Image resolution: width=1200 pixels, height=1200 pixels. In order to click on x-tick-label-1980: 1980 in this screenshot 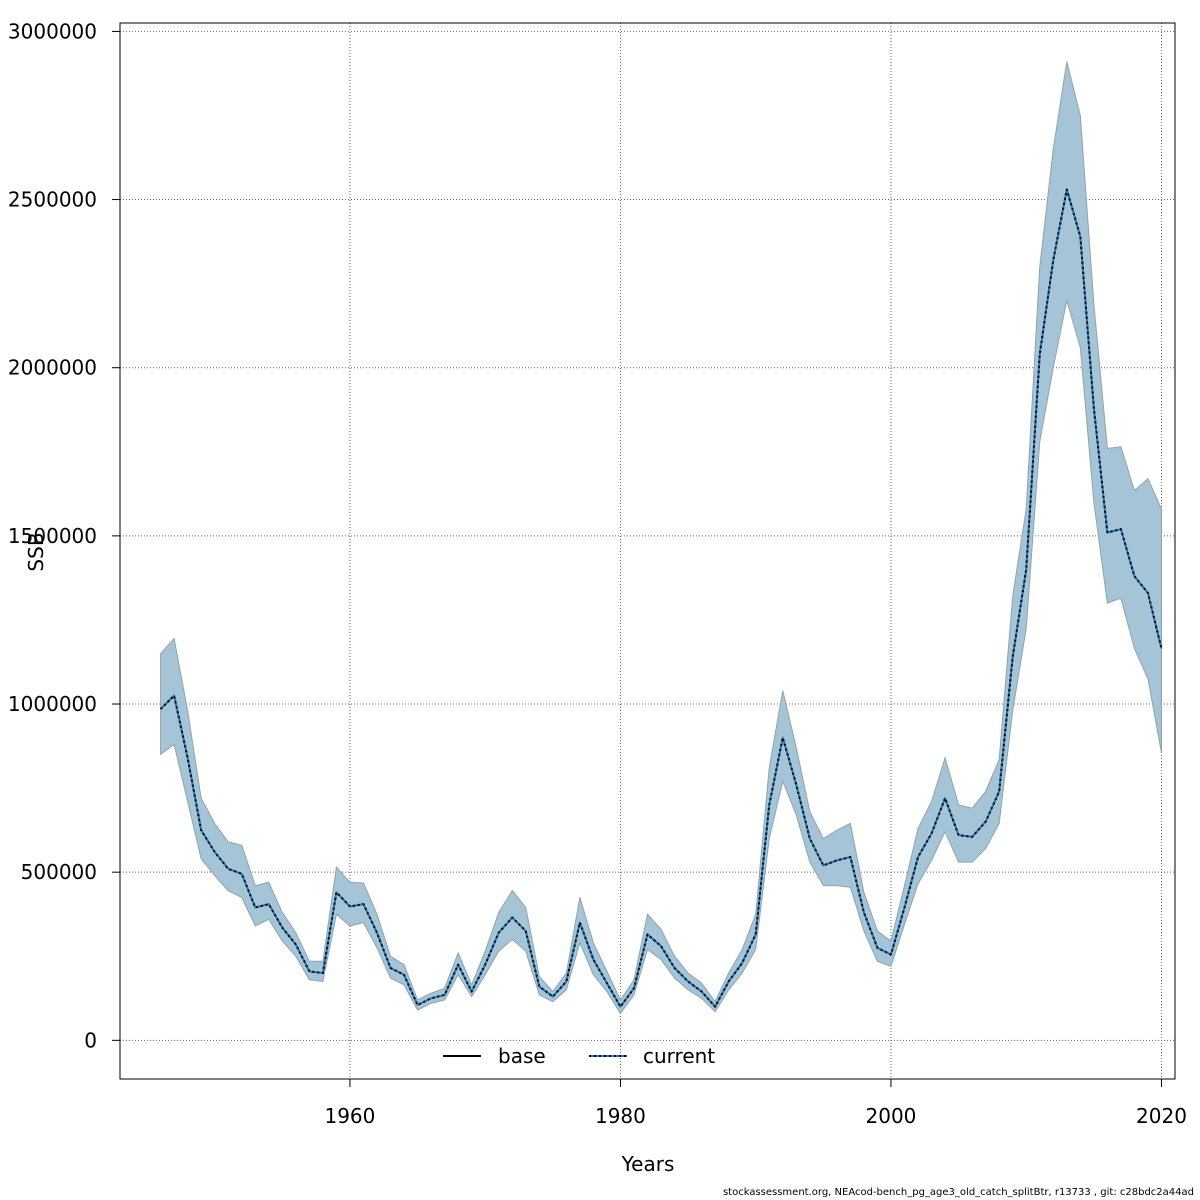, I will do `click(620, 1116)`.